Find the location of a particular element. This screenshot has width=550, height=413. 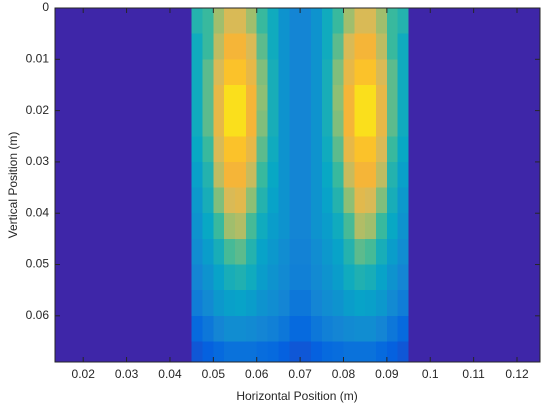

y-tick-label: 0.04 is located at coordinates (38, 212).